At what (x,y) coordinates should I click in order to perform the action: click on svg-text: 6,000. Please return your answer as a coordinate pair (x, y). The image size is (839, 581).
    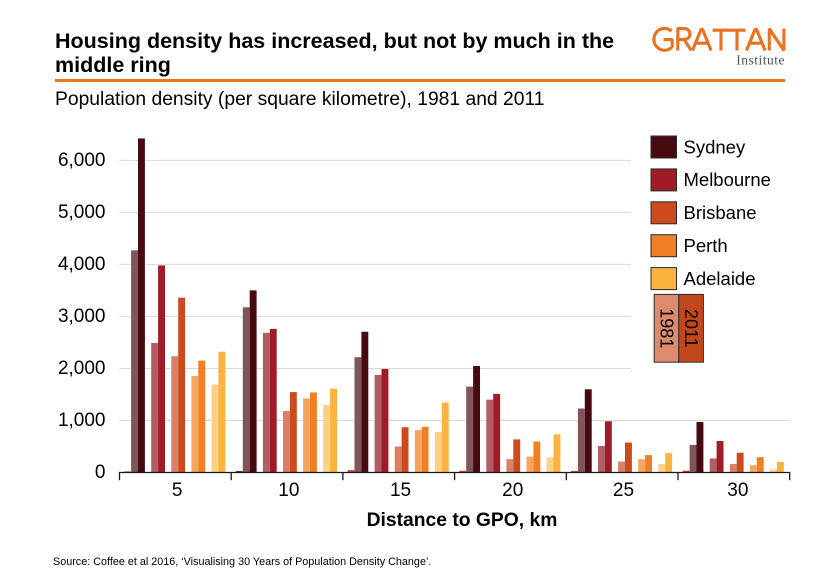
    Looking at the image, I should click on (82, 160).